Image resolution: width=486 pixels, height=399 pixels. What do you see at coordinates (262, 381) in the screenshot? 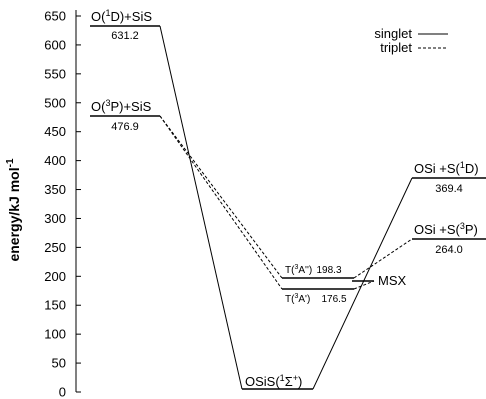
I see `label-osis-pre: OSiS(` at bounding box center [262, 381].